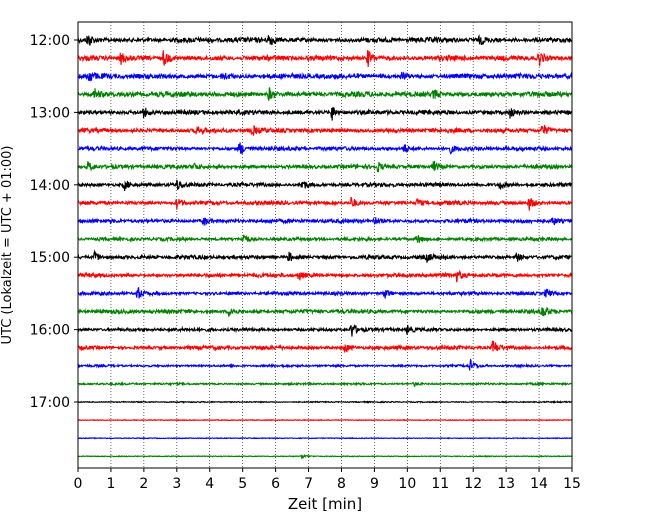 Image resolution: width=650 pixels, height=520 pixels. What do you see at coordinates (110, 484) in the screenshot?
I see `x-tick-label: 1` at bounding box center [110, 484].